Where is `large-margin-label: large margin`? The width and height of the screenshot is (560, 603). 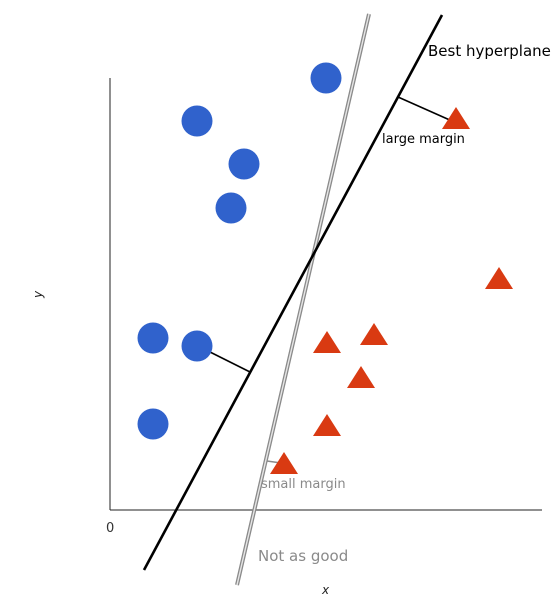
large-margin-label: large margin is located at coordinates (423, 139).